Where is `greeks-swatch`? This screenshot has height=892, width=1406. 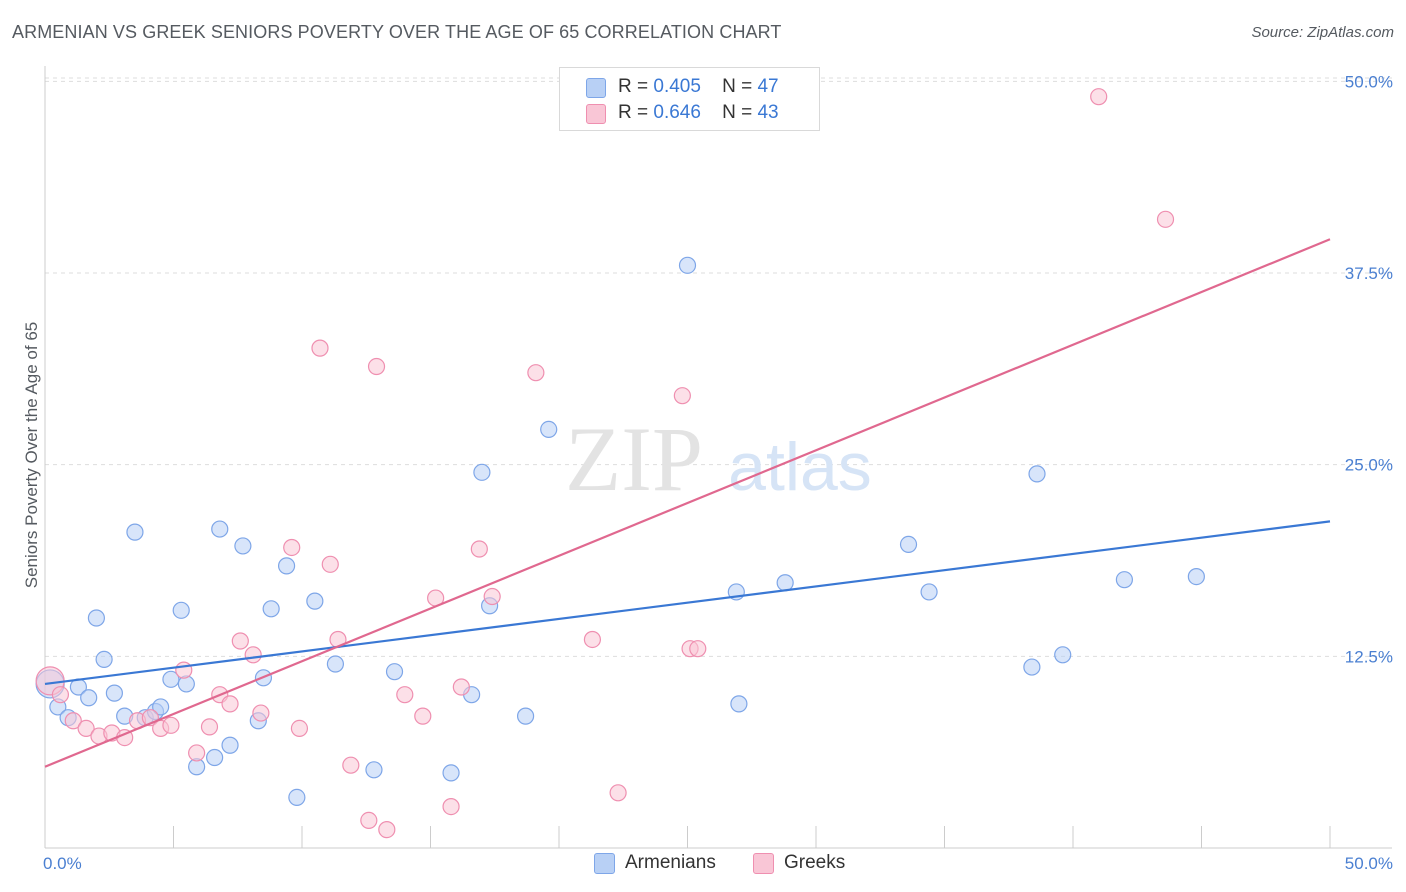
greeks-swatch is located at coordinates (596, 114).